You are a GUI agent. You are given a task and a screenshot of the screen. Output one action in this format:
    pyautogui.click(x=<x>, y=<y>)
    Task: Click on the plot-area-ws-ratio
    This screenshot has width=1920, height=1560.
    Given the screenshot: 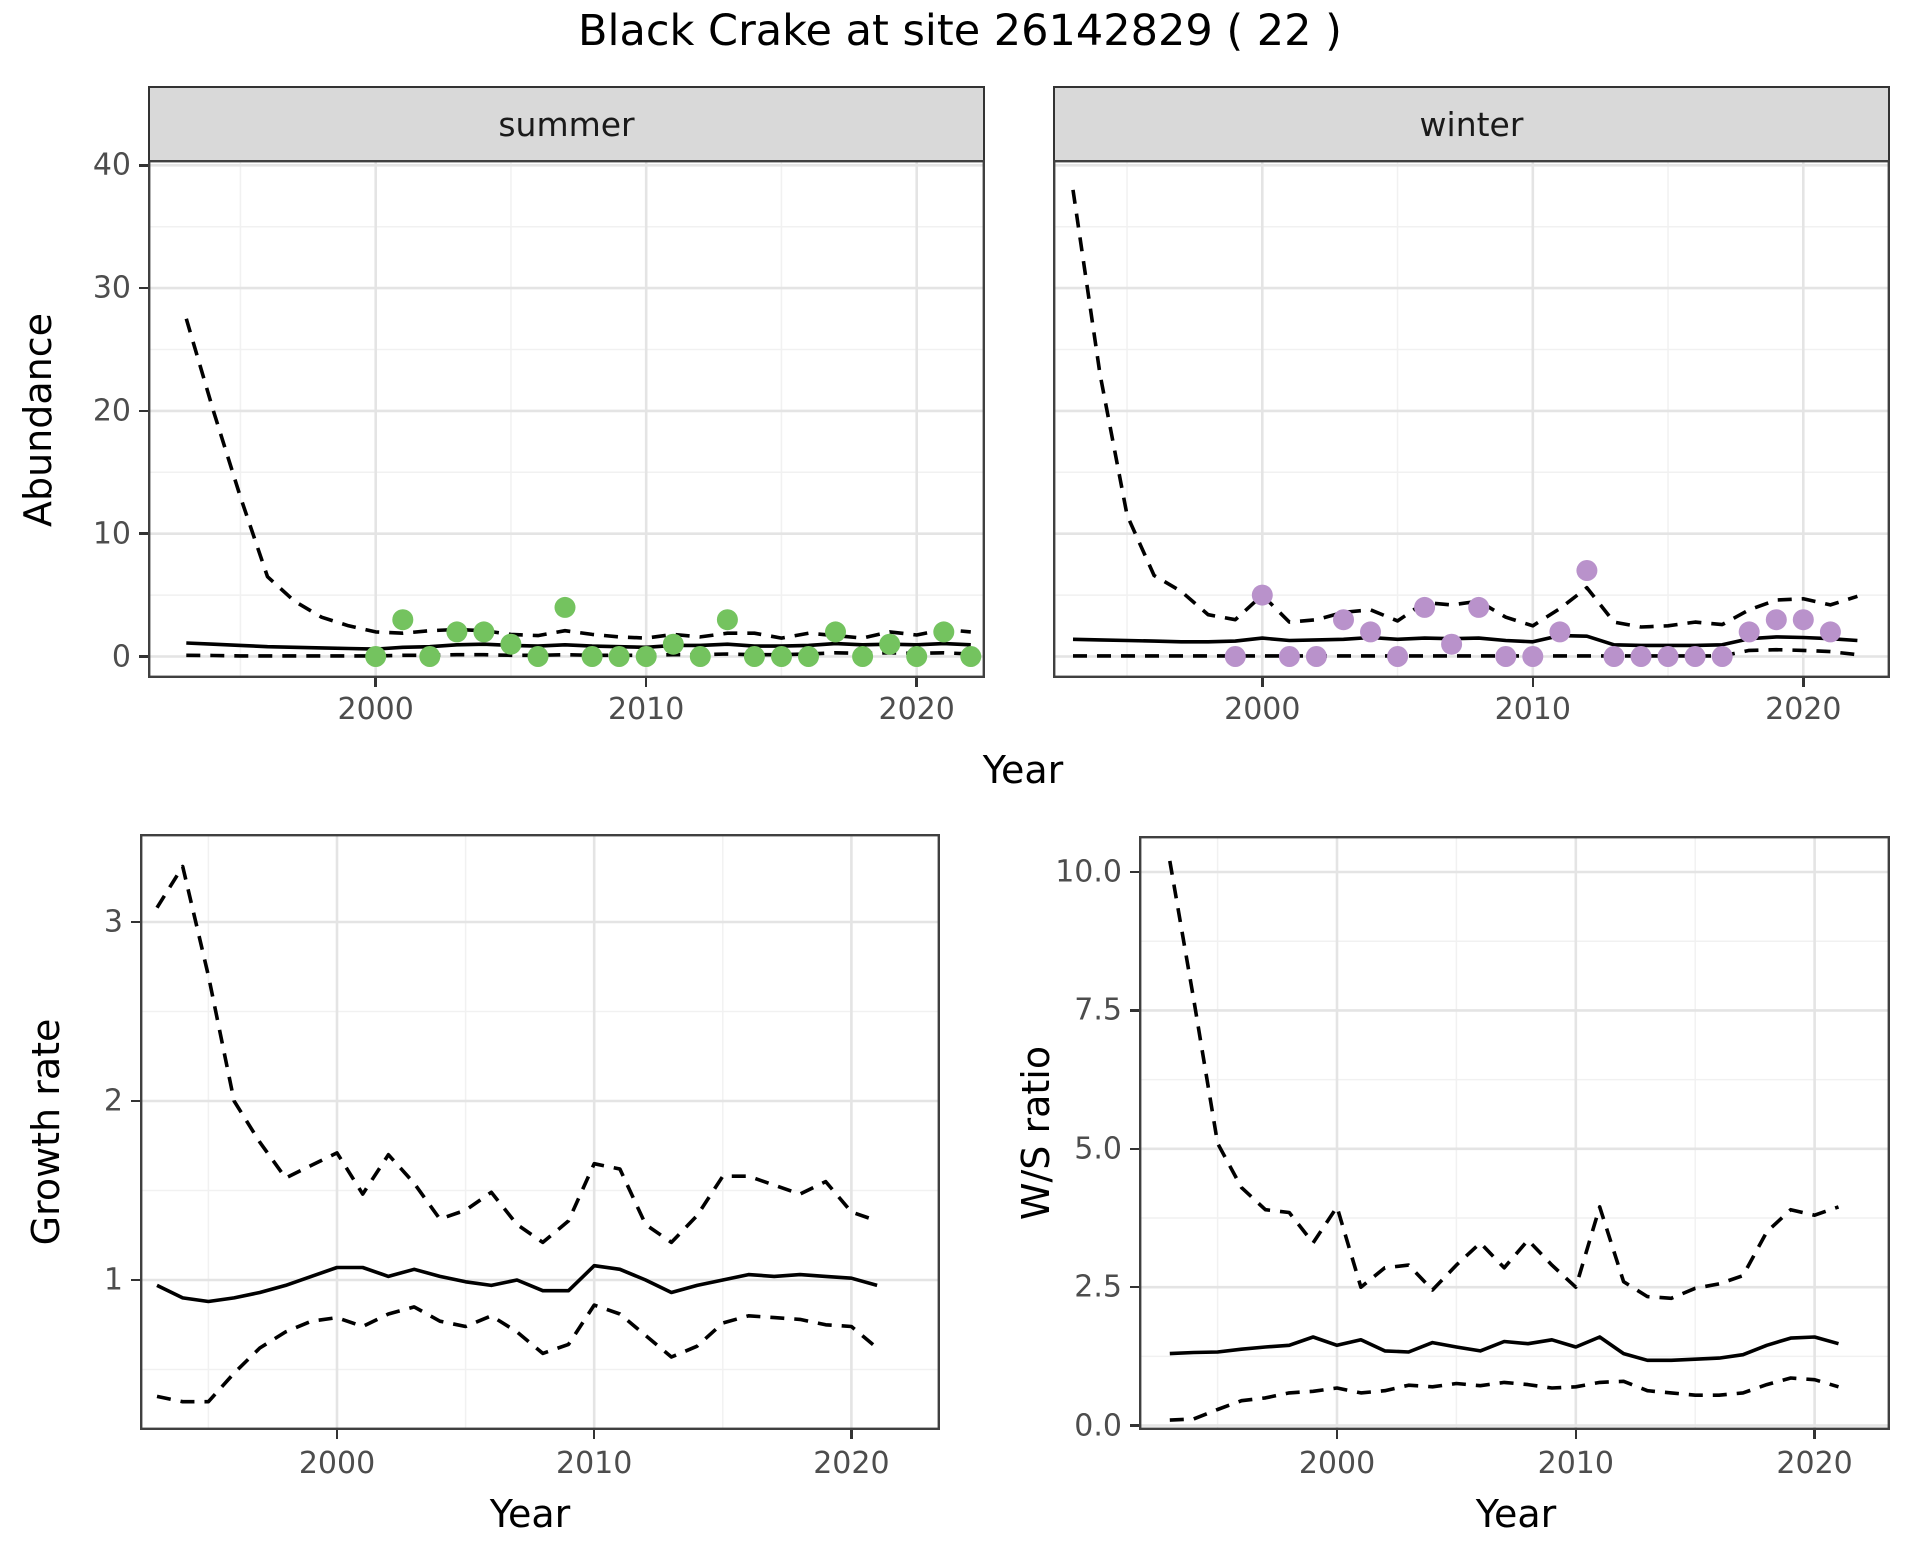 What is the action you would take?
    pyautogui.click(x=1514, y=1133)
    